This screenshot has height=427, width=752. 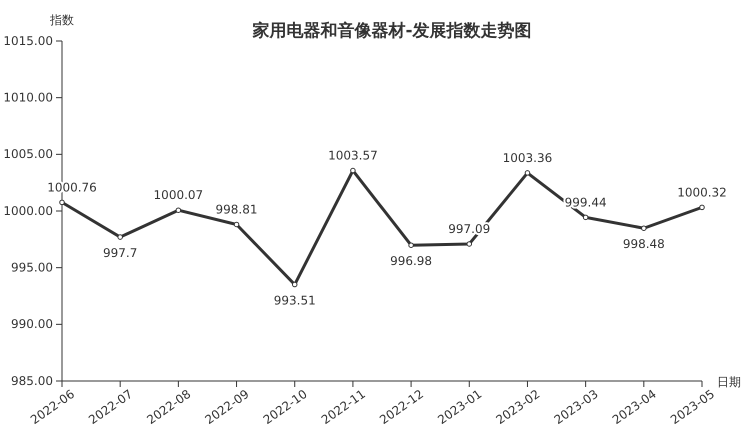 I want to click on x-axis-title: 日期, so click(x=729, y=382).